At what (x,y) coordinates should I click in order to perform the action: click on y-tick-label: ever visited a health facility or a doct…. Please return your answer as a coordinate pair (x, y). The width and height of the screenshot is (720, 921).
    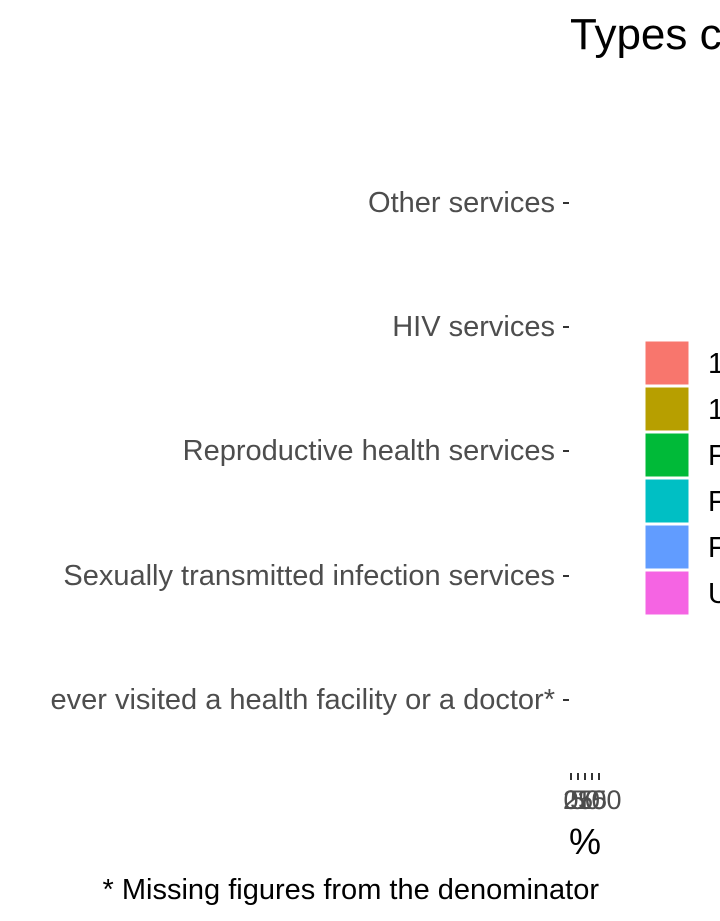
    Looking at the image, I should click on (302, 700).